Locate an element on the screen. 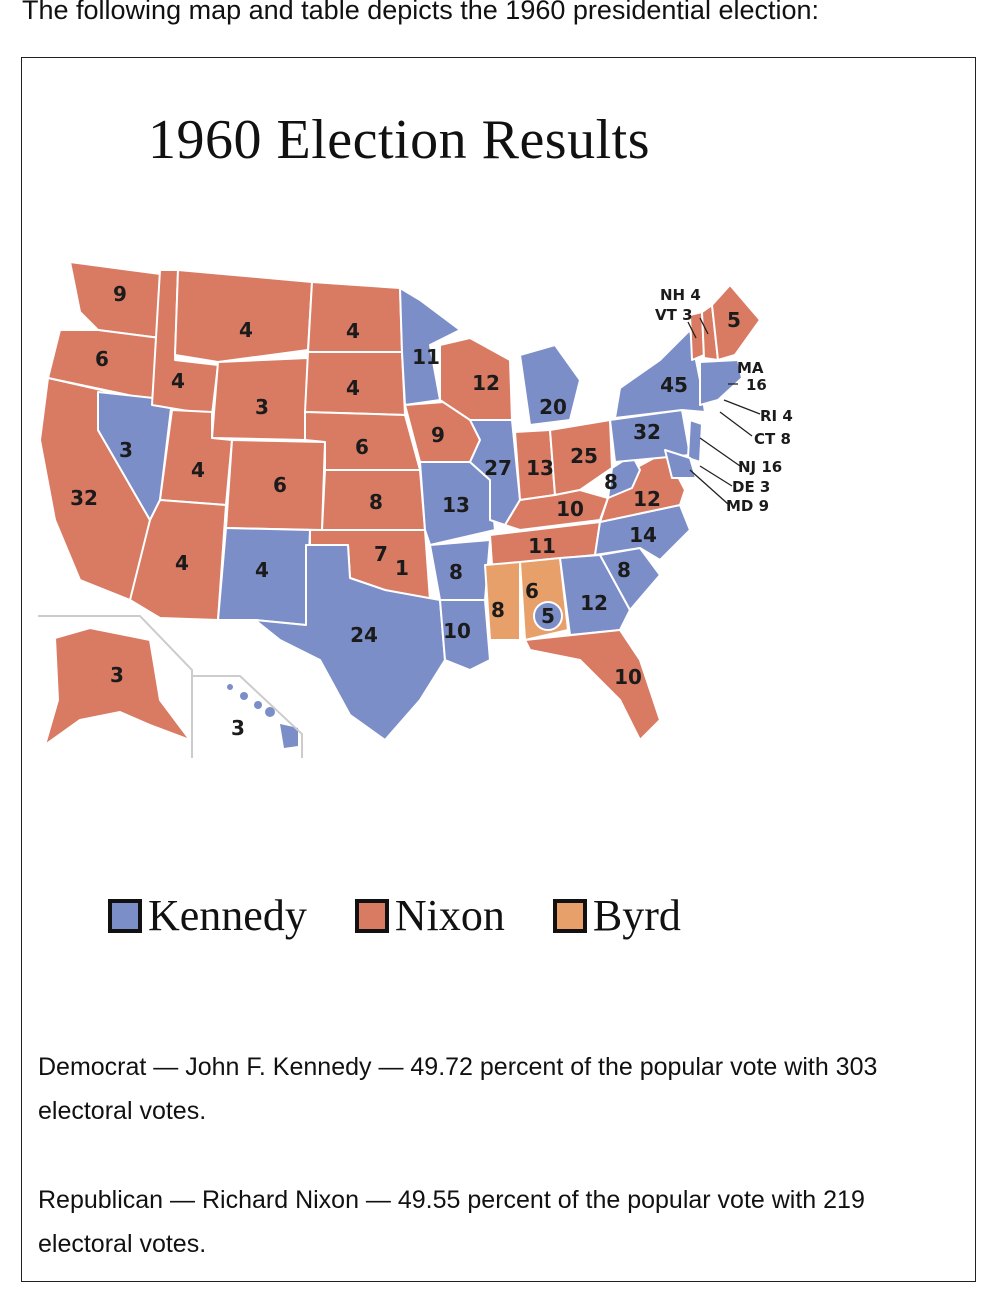  legend-item-nixon: Nixon is located at coordinates (429, 915).